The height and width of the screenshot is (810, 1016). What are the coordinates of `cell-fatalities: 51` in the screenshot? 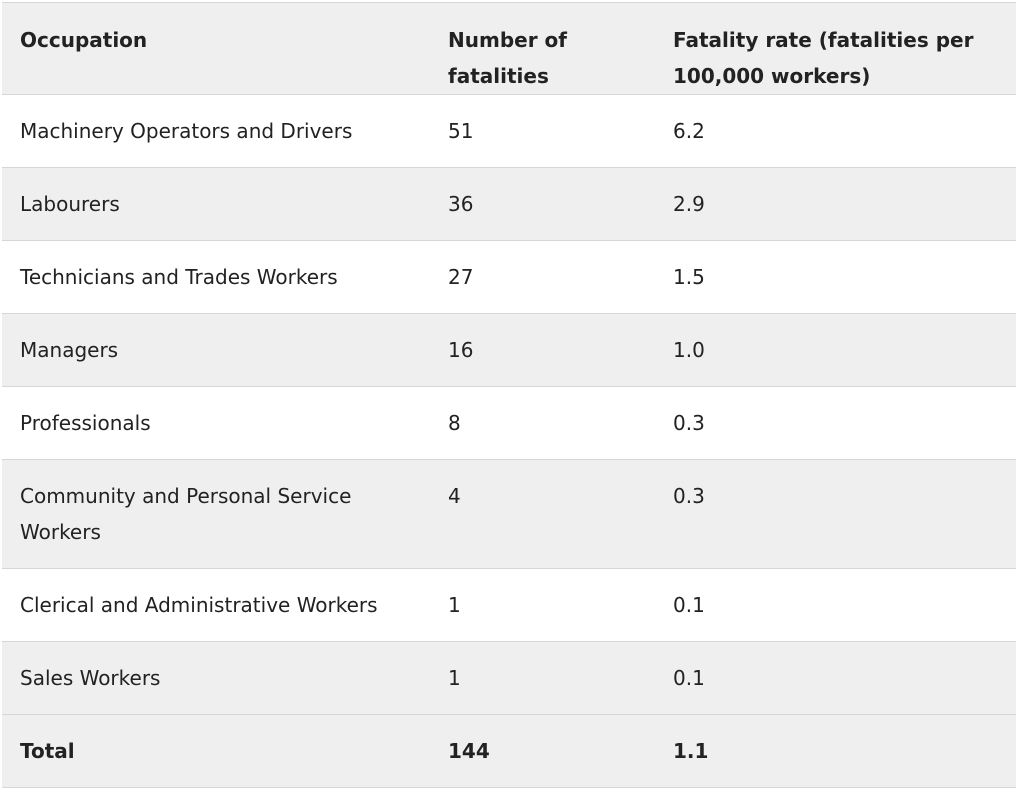 It's located at (542, 131).